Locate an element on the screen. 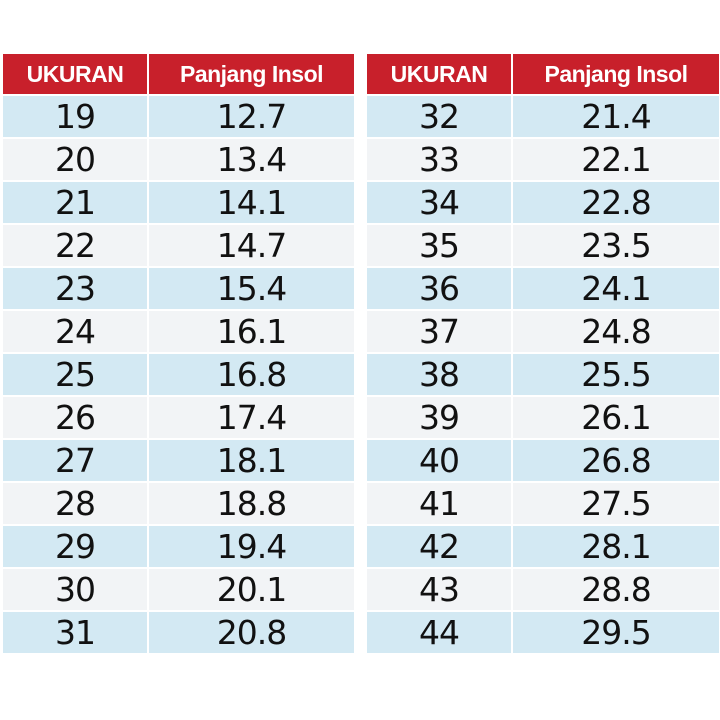 The image size is (720, 720). insole-cell: 23.5 is located at coordinates (616, 246).